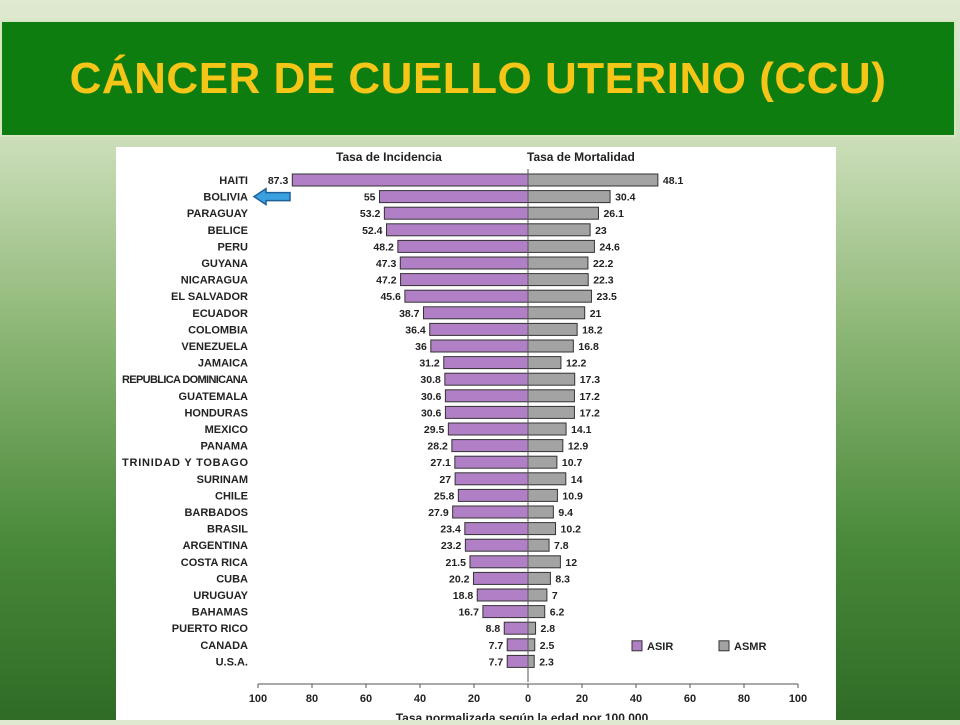 This screenshot has height=725, width=960. Describe the element at coordinates (220, 314) in the screenshot. I see `category-label: ECUADOR` at that location.